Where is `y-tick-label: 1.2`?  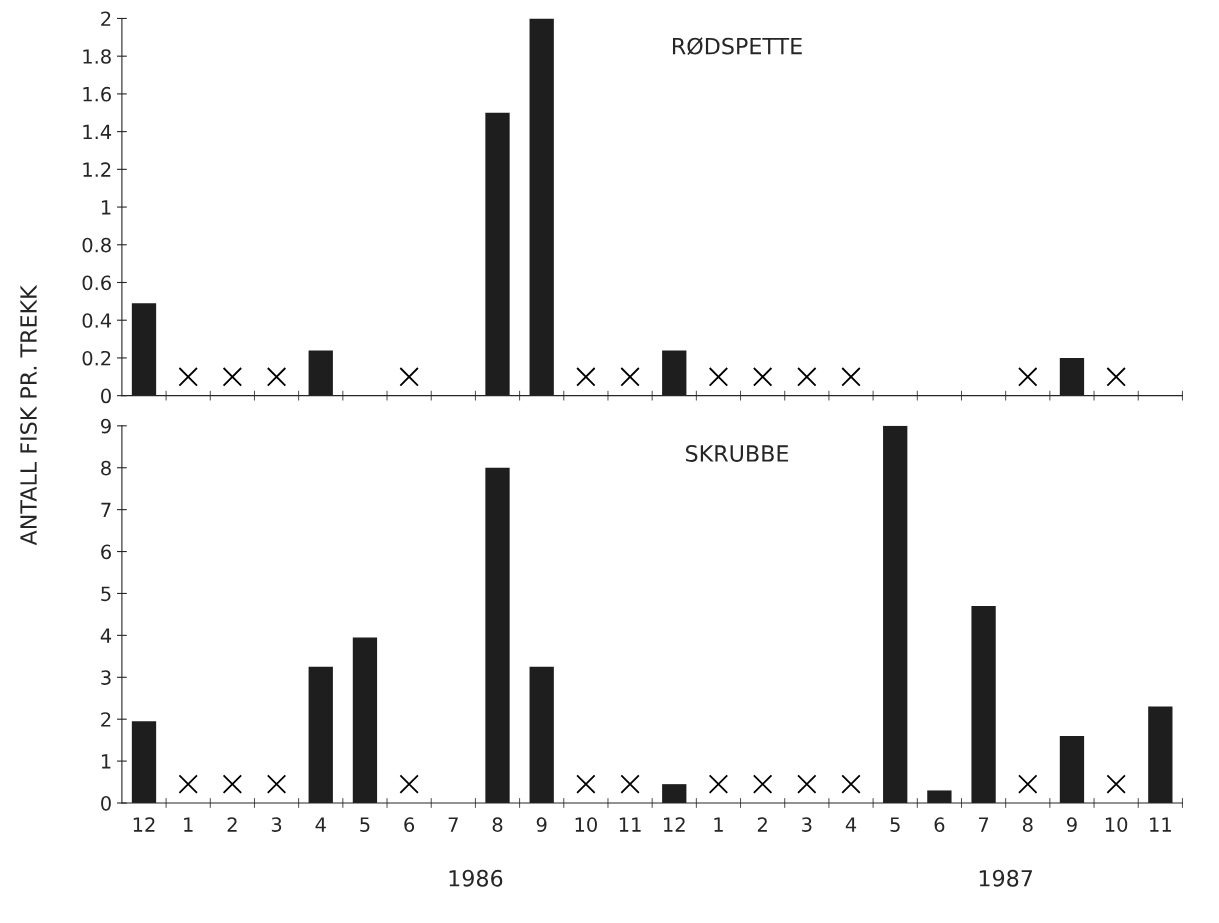 y-tick-label: 1.2 is located at coordinates (97, 169).